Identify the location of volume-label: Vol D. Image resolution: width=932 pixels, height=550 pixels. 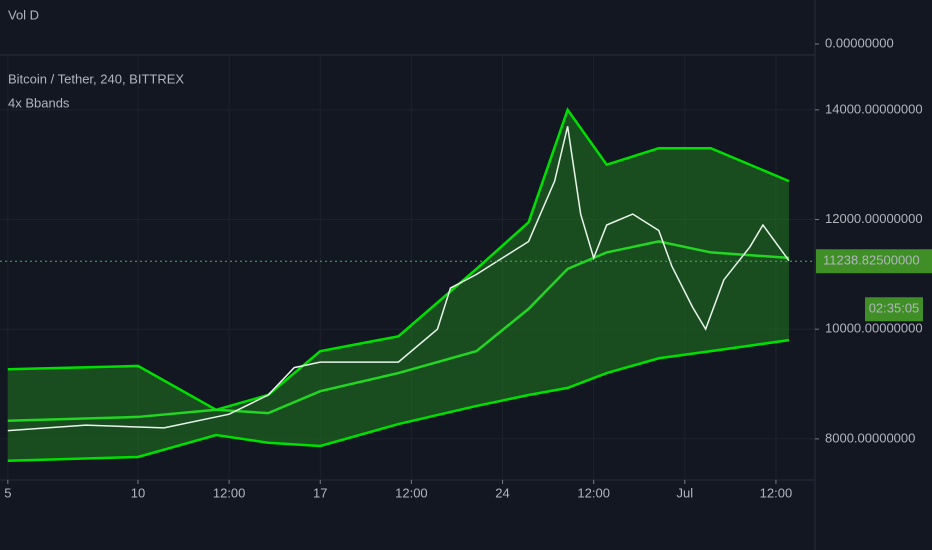
(23, 14).